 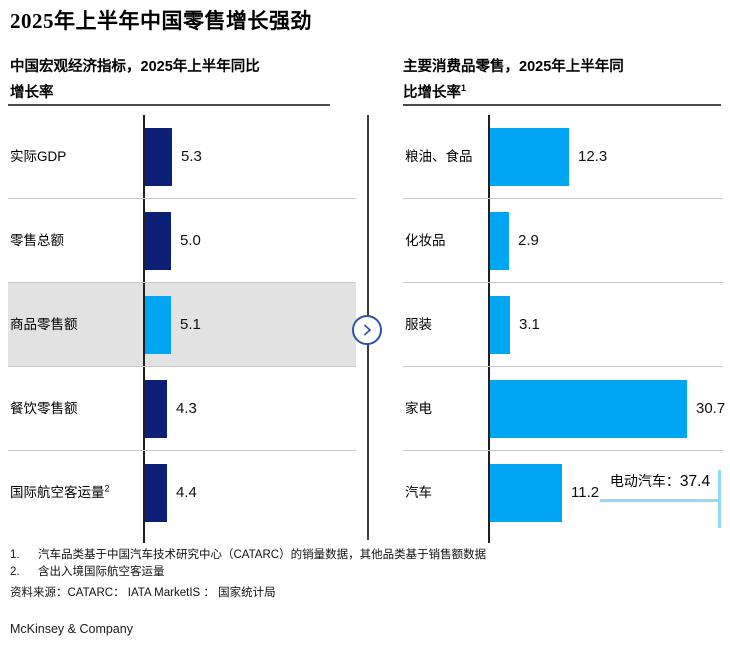 I want to click on bar-label: 零售总额, so click(x=37, y=240).